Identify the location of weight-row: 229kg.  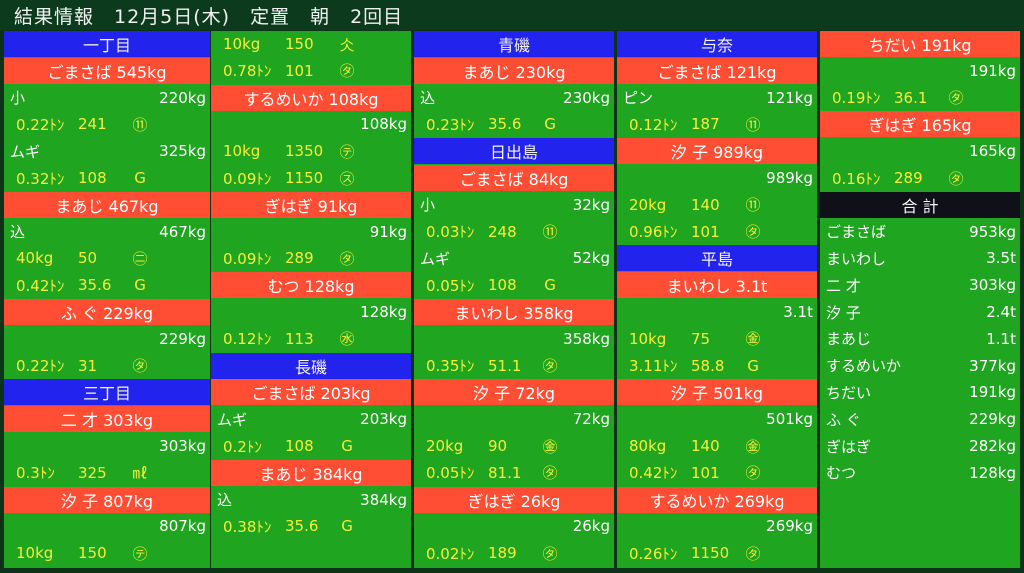
(107, 339).